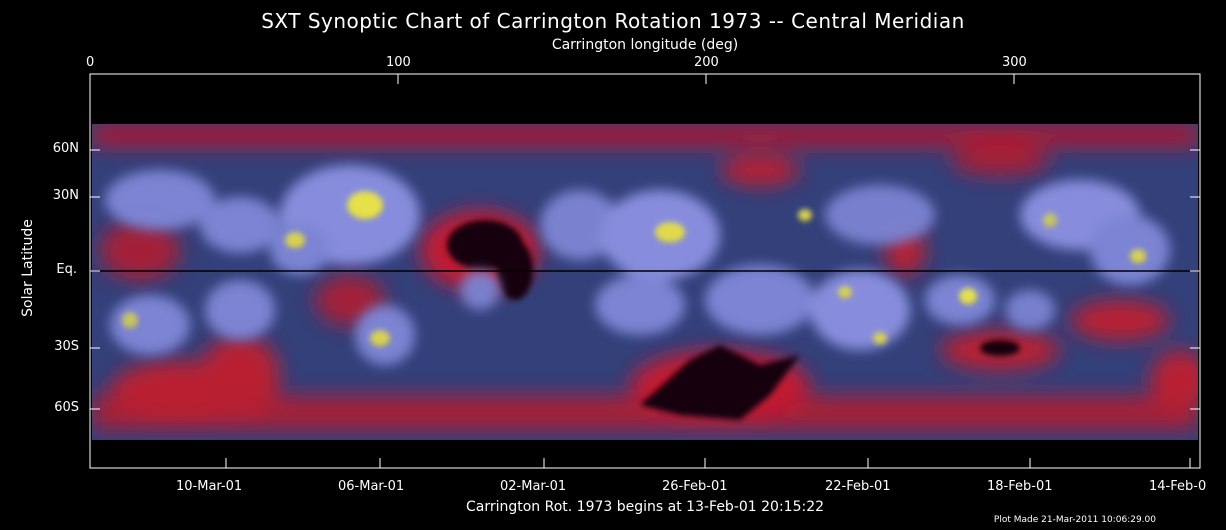 Image resolution: width=1226 pixels, height=530 pixels. Describe the element at coordinates (209, 486) in the screenshot. I see `date-label: 10-Mar-01` at that location.